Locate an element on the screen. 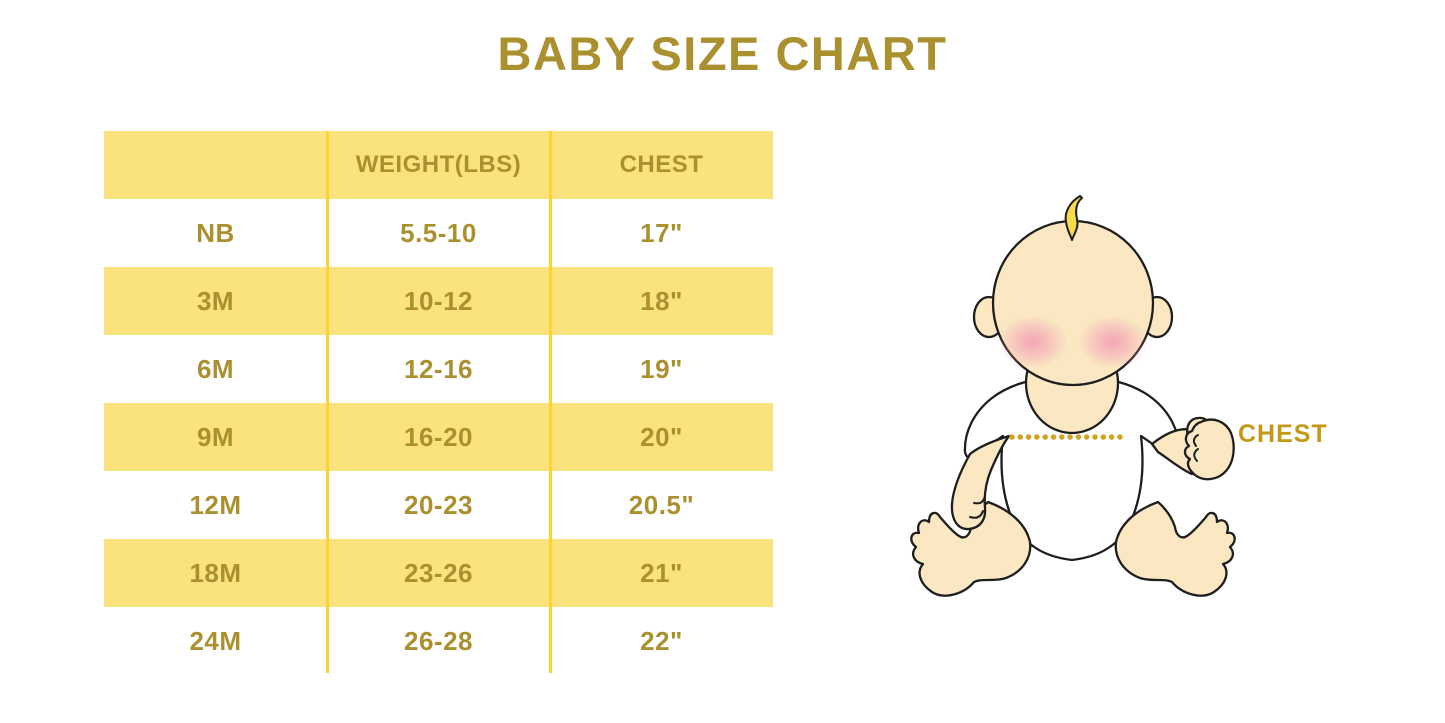  table-row: 24M 26-28 22" is located at coordinates (438, 641).